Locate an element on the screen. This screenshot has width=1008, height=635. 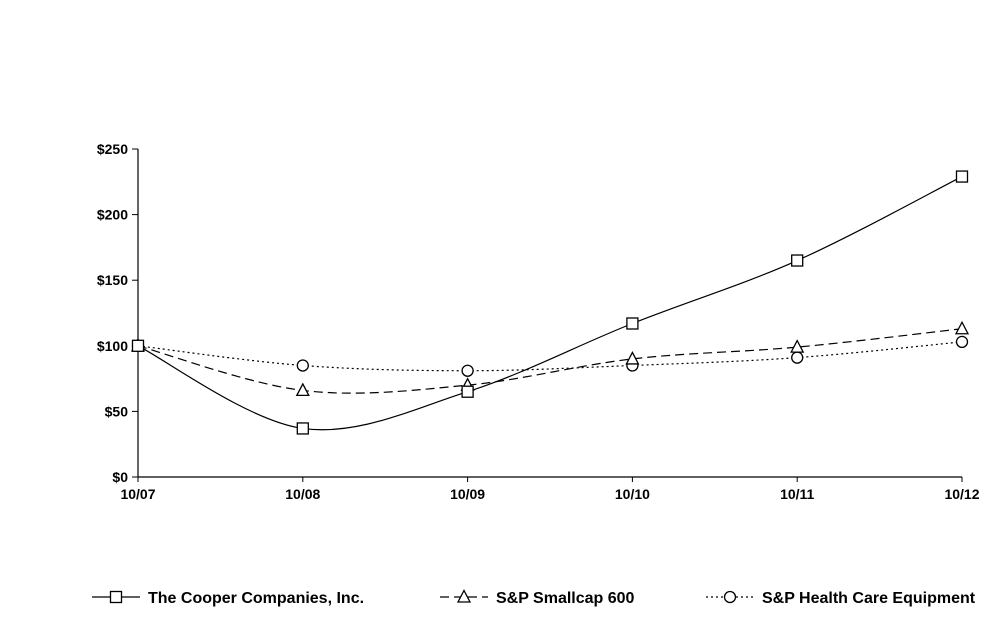
legend-marker-circle is located at coordinates (730, 597).